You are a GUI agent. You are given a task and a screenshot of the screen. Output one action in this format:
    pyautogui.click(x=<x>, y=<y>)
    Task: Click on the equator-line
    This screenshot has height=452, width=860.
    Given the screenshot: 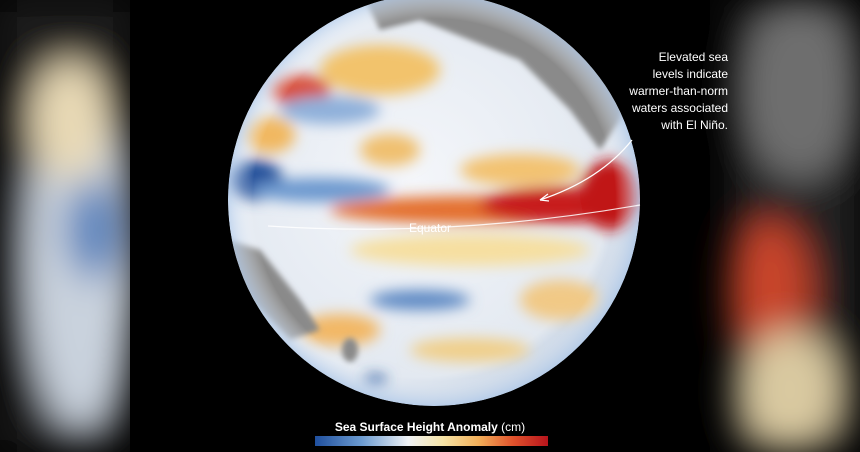 What is the action you would take?
    pyautogui.click(x=454, y=217)
    